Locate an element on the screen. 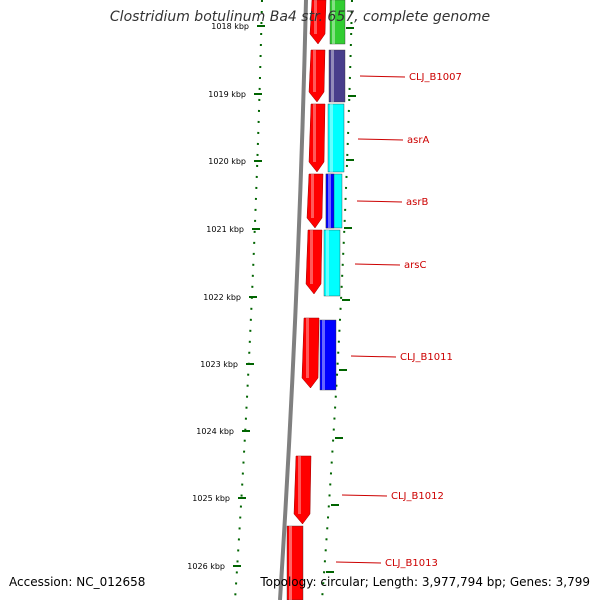 This screenshot has height=600, width=600. gene-category-green-highlight is located at coordinates (333, 22).